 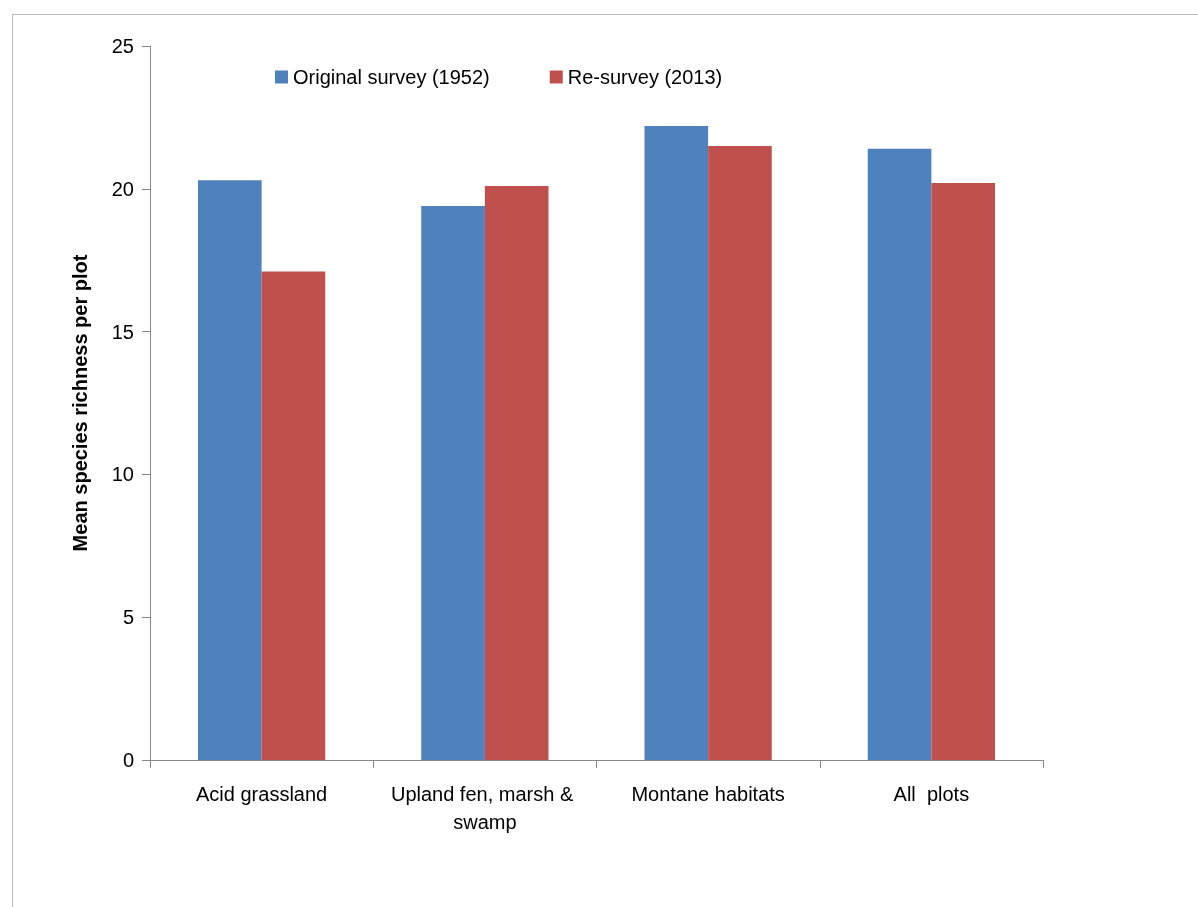 What do you see at coordinates (262, 794) in the screenshot?
I see `x-tick-label: Acid grassland` at bounding box center [262, 794].